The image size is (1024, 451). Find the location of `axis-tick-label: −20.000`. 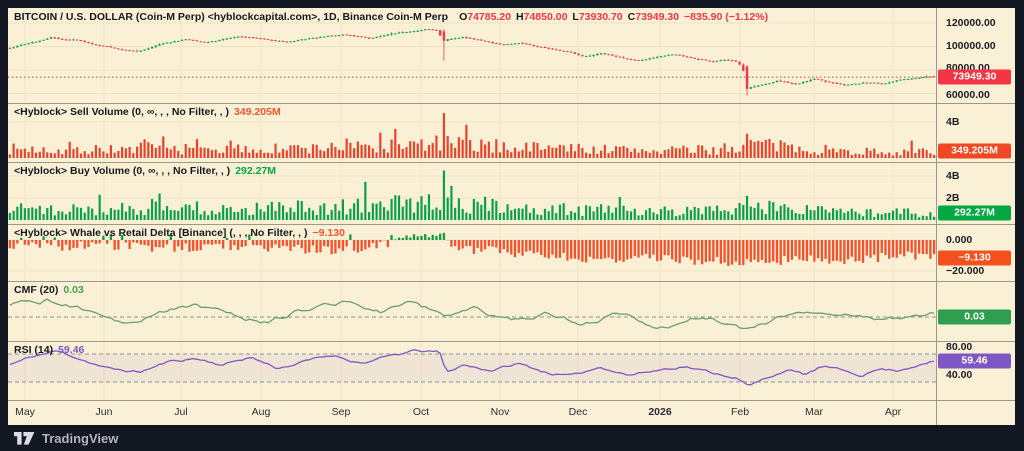

axis-tick-label: −20.000 is located at coordinates (965, 271).